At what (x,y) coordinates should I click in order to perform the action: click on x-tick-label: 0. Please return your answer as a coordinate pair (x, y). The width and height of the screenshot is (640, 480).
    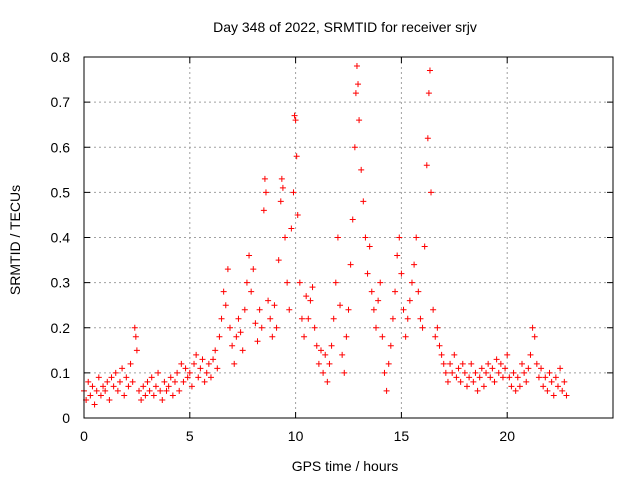
    Looking at the image, I should click on (84, 436).